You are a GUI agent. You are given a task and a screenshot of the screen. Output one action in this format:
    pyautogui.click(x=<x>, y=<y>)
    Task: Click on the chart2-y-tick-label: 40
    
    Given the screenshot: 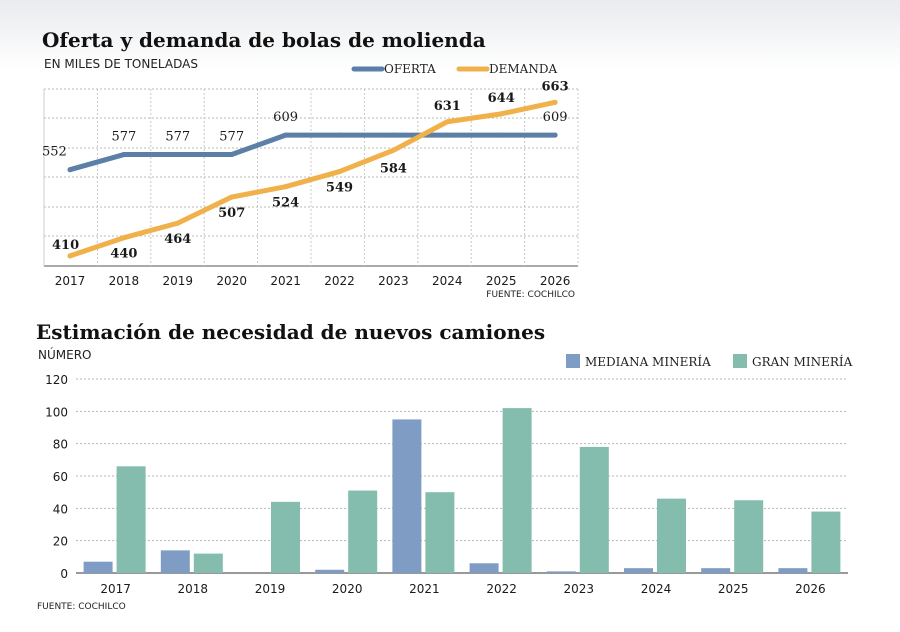 What is the action you would take?
    pyautogui.click(x=60, y=509)
    